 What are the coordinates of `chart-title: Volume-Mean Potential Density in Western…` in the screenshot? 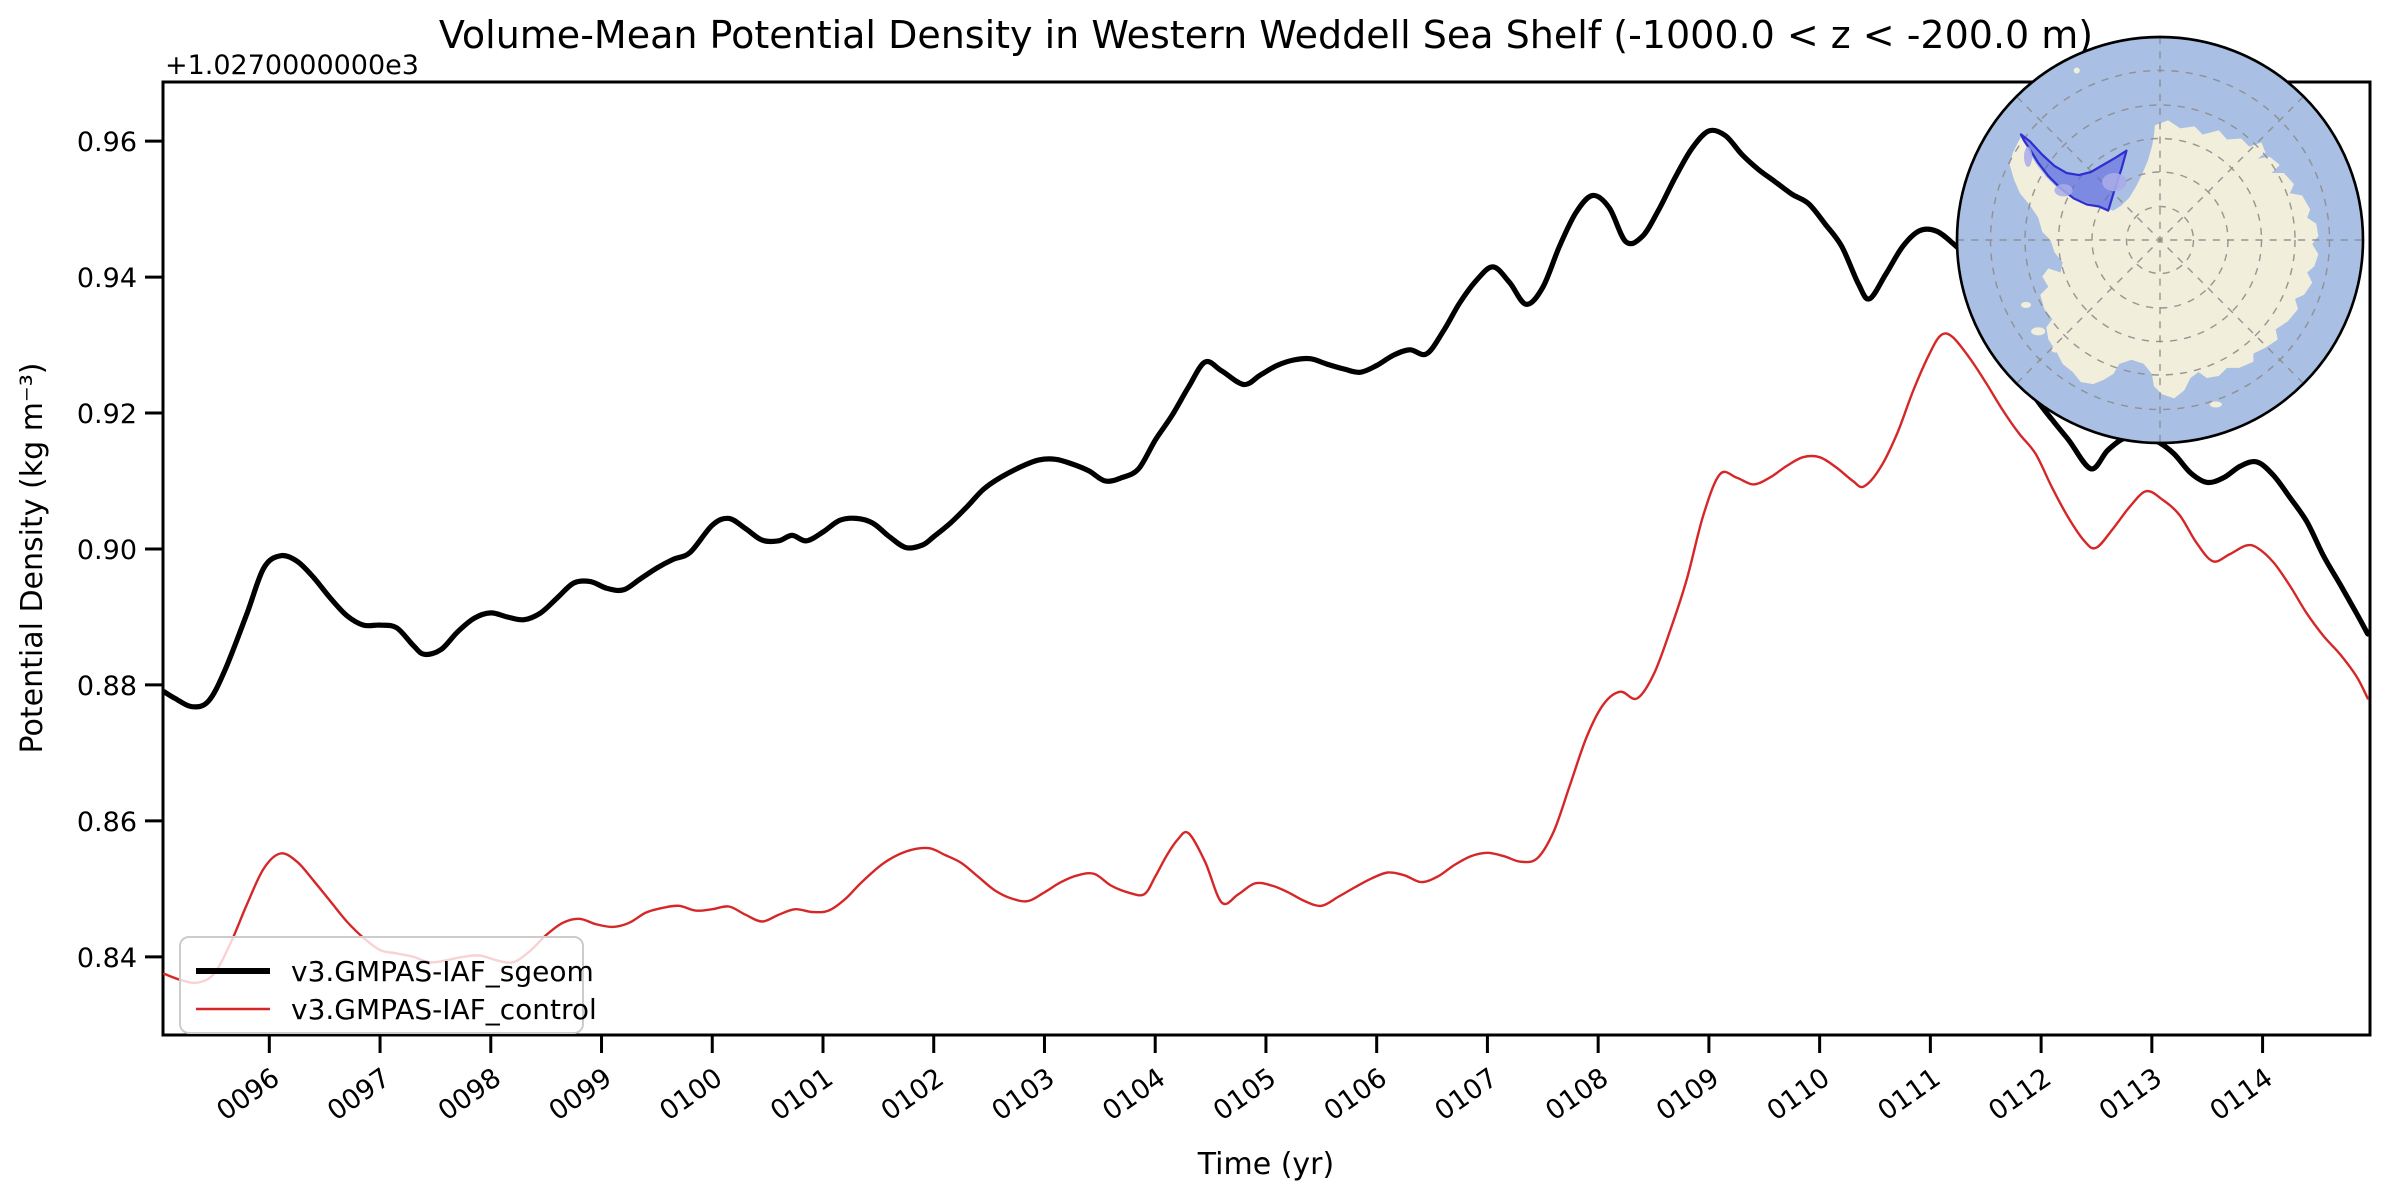 It's located at (1266, 35).